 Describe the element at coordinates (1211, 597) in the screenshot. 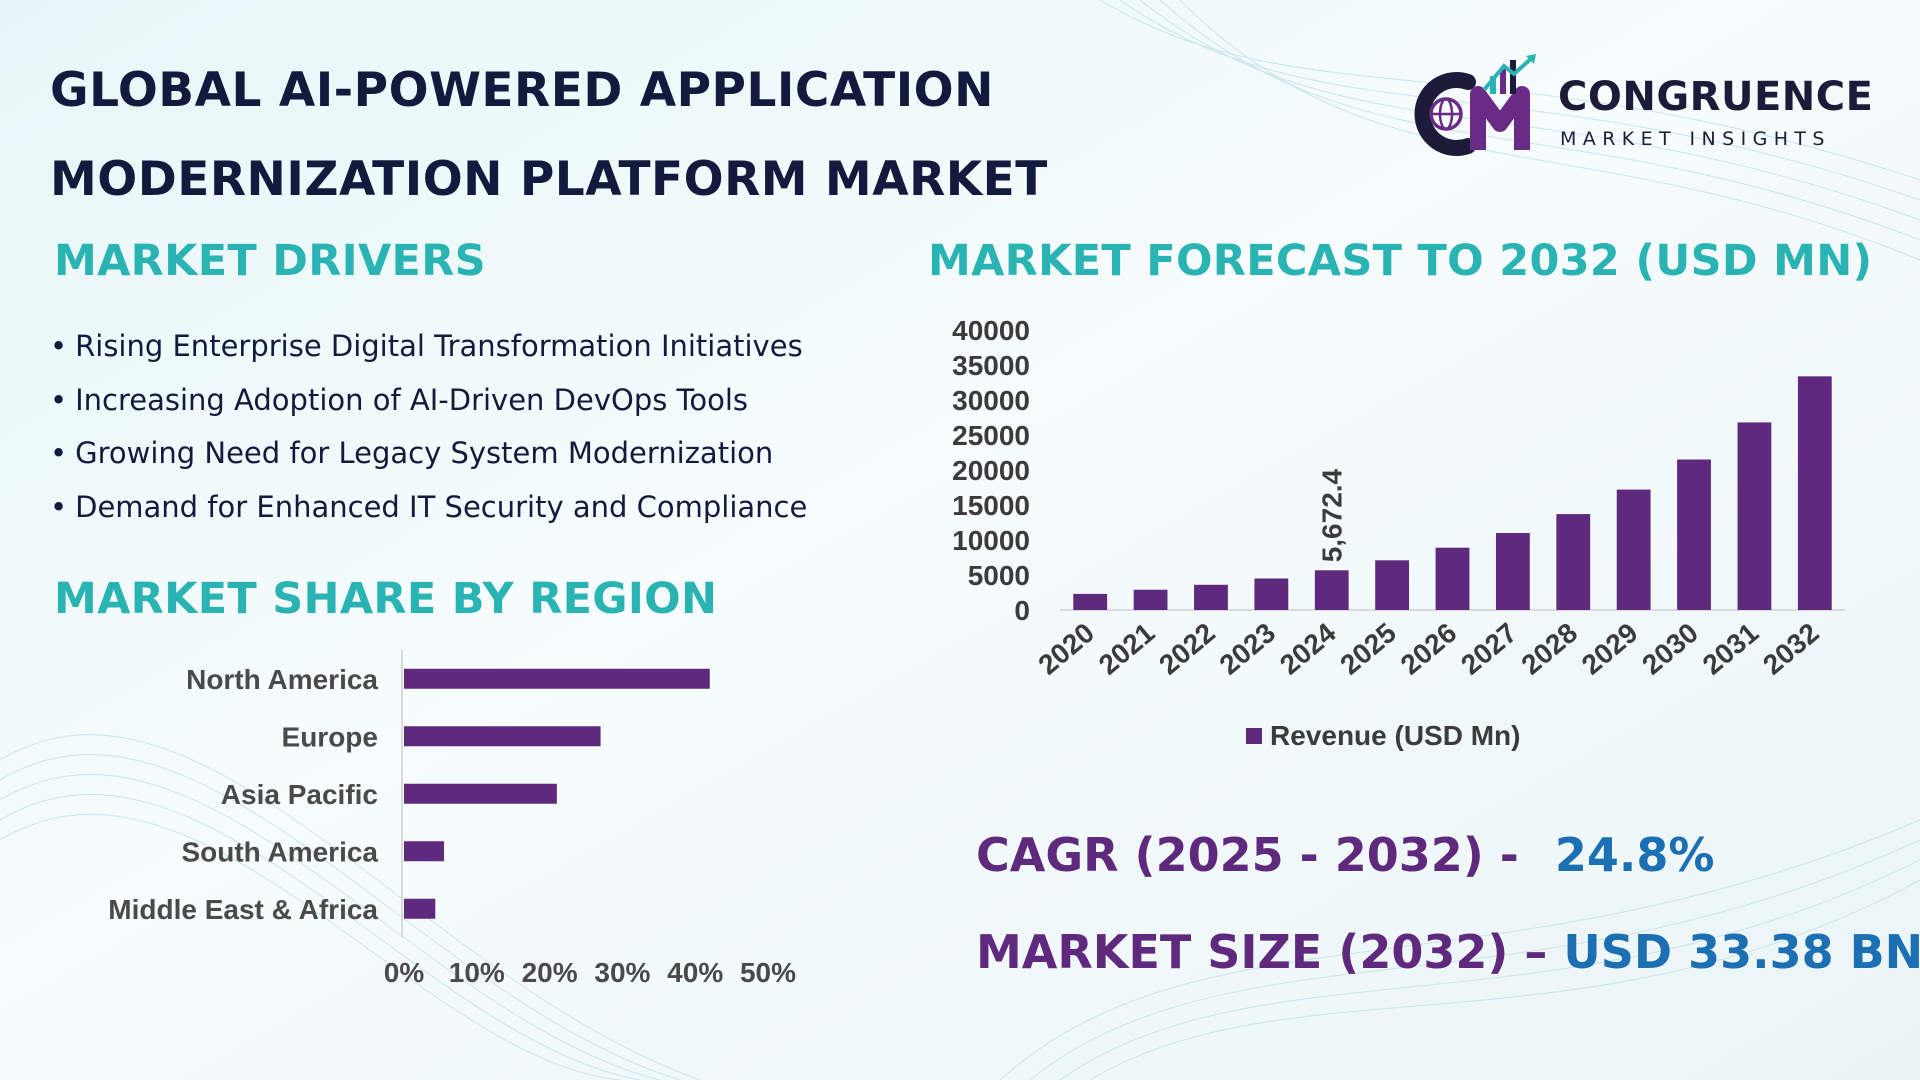

I see `forecast-bar-2022` at that location.